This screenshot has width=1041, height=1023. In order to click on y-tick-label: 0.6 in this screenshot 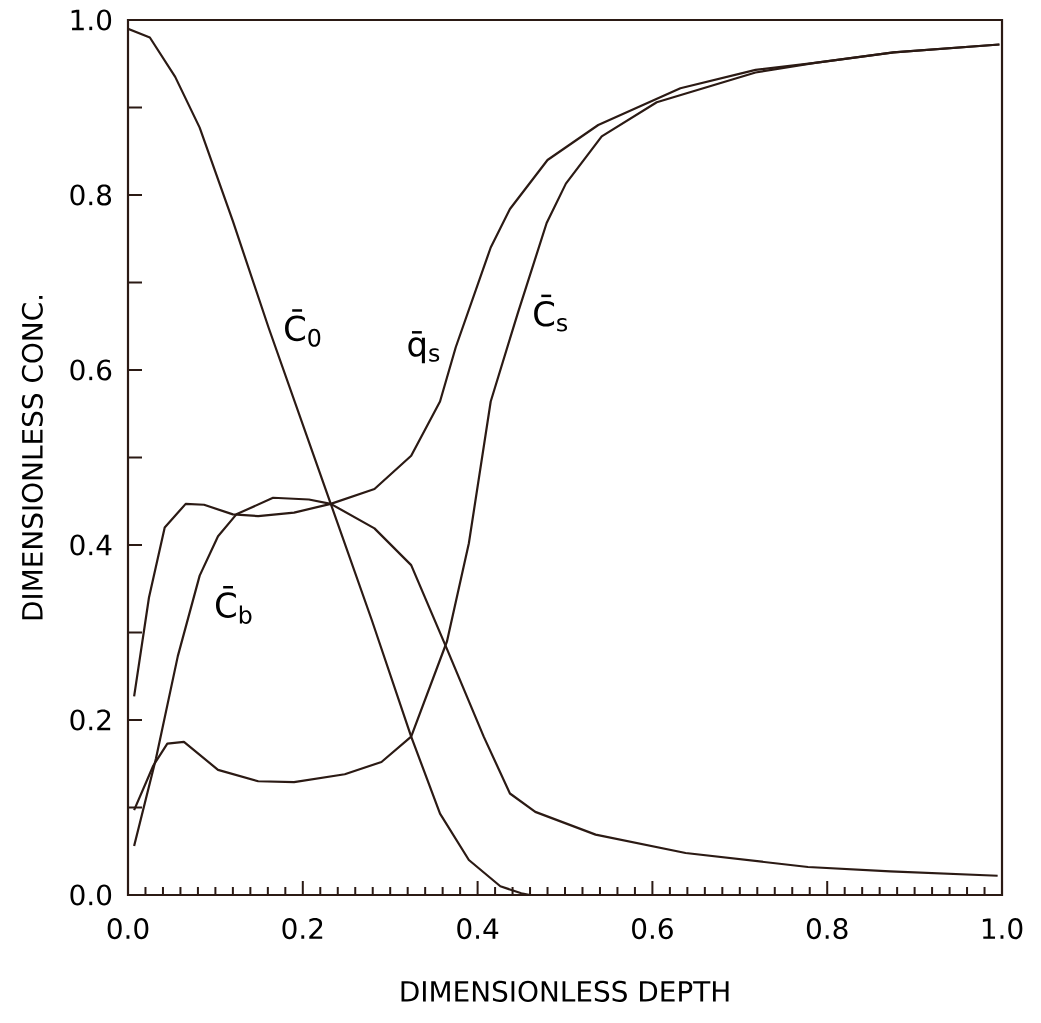, I will do `click(91, 370)`.